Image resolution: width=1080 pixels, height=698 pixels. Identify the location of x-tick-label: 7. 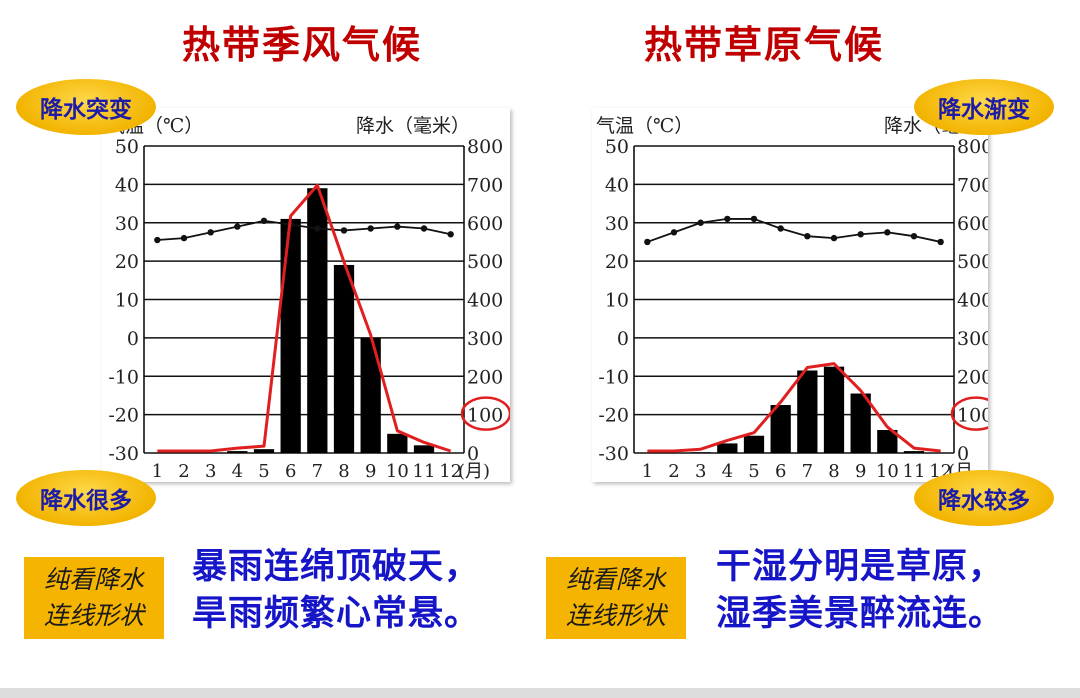
(807, 471).